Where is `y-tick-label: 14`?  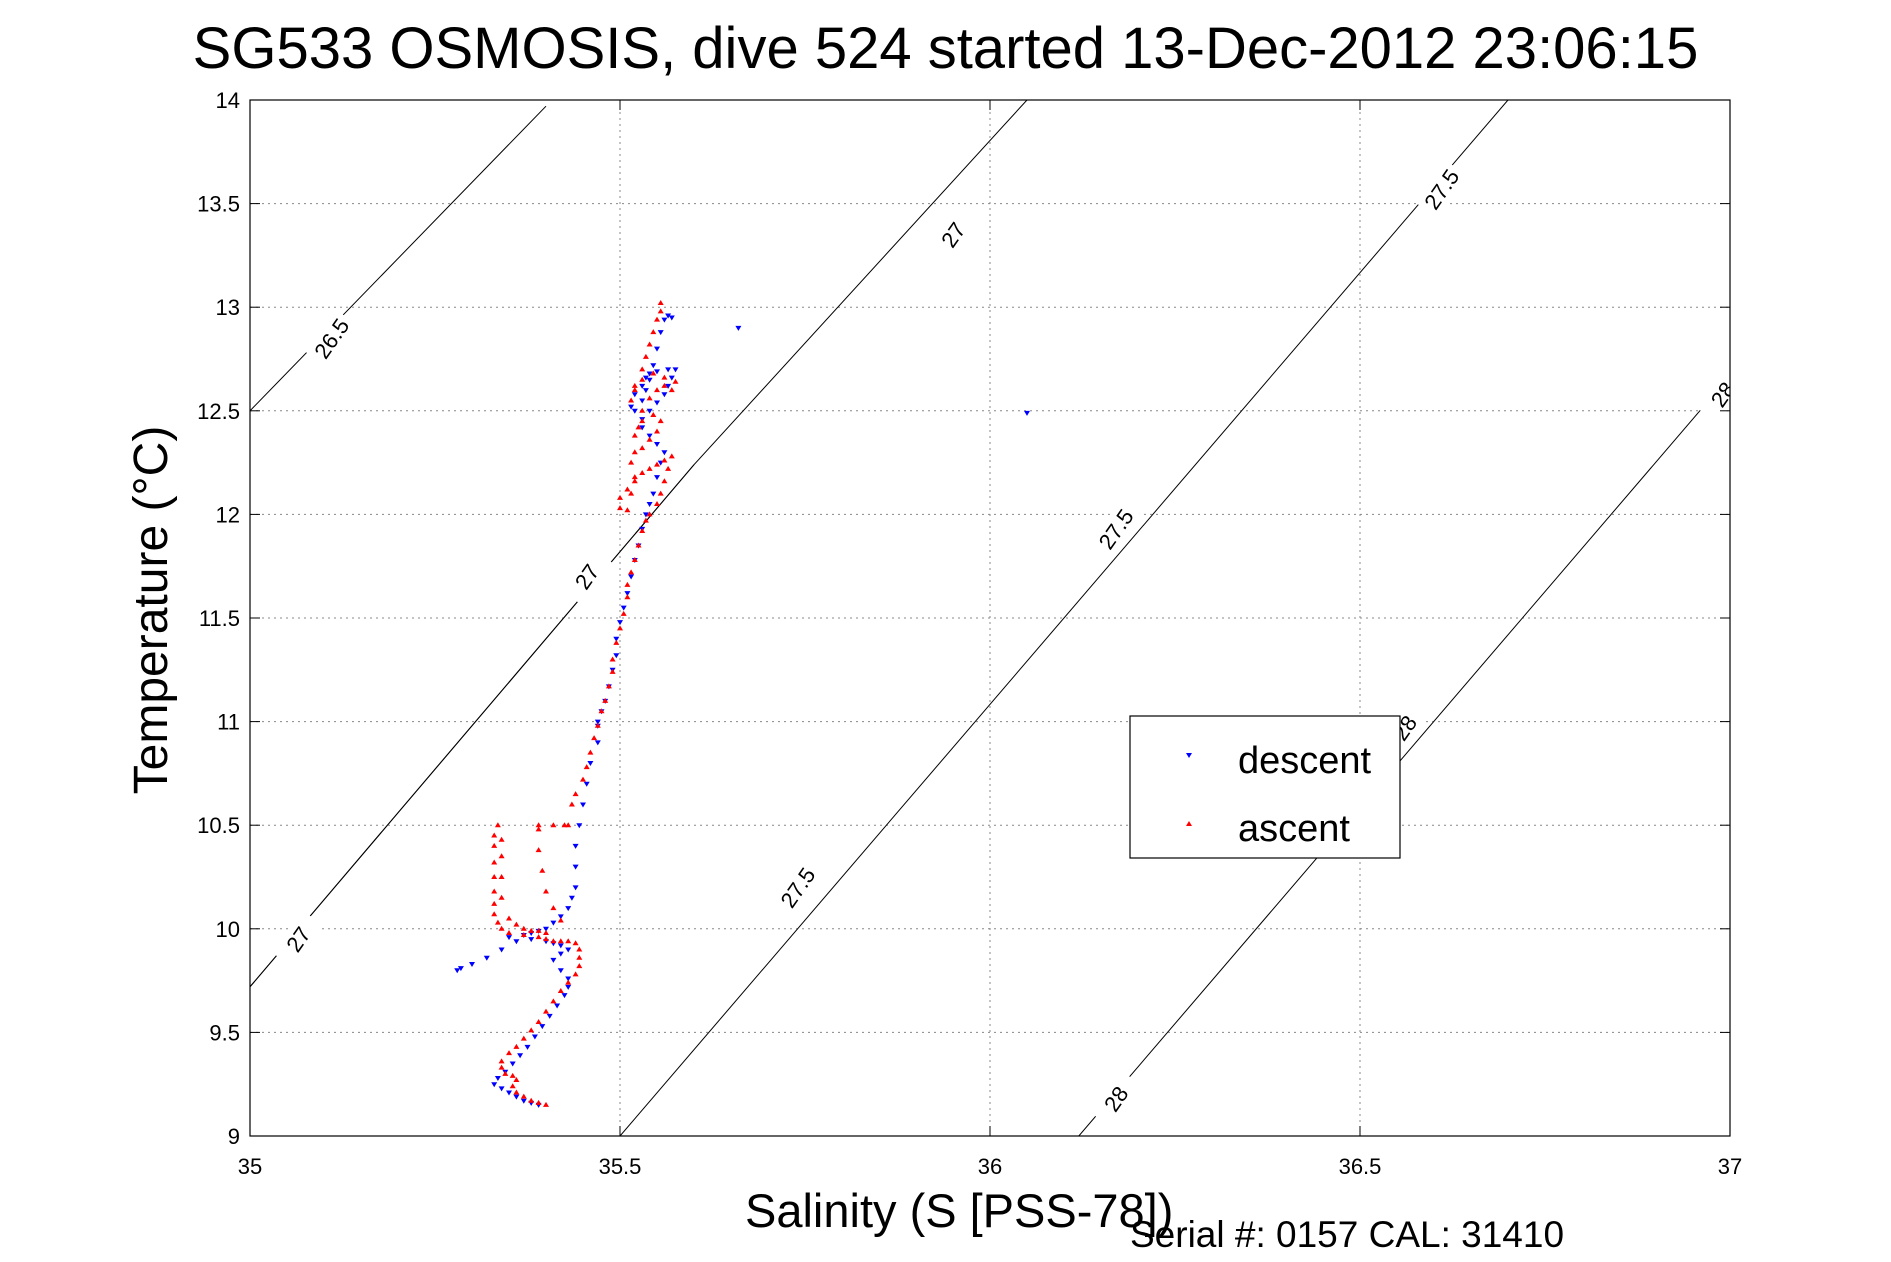
y-tick-label: 14 is located at coordinates (228, 100).